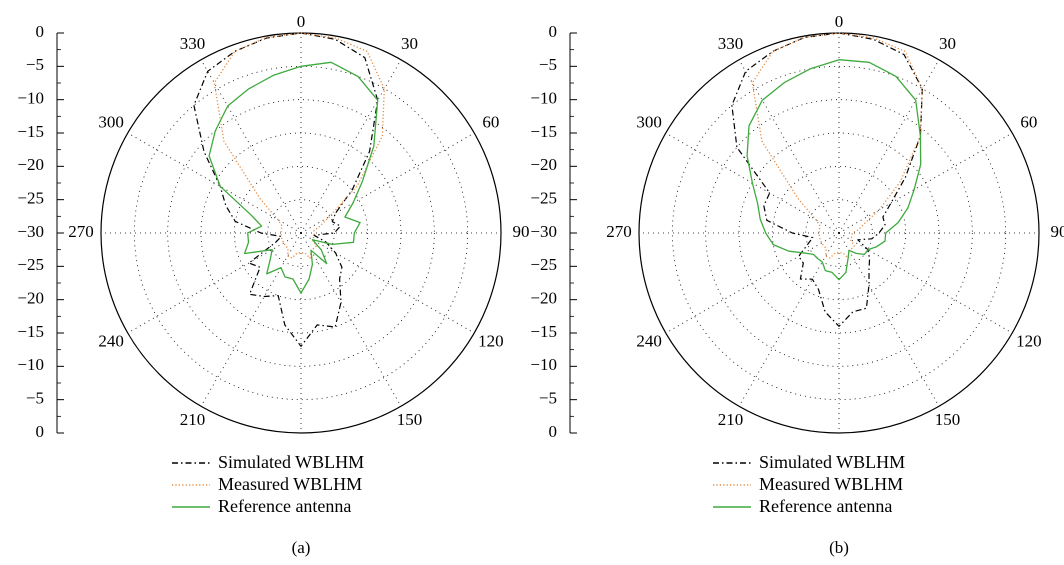 Image resolution: width=1064 pixels, height=565 pixels. Describe the element at coordinates (301, 547) in the screenshot. I see `figure-caption: (a)` at that location.